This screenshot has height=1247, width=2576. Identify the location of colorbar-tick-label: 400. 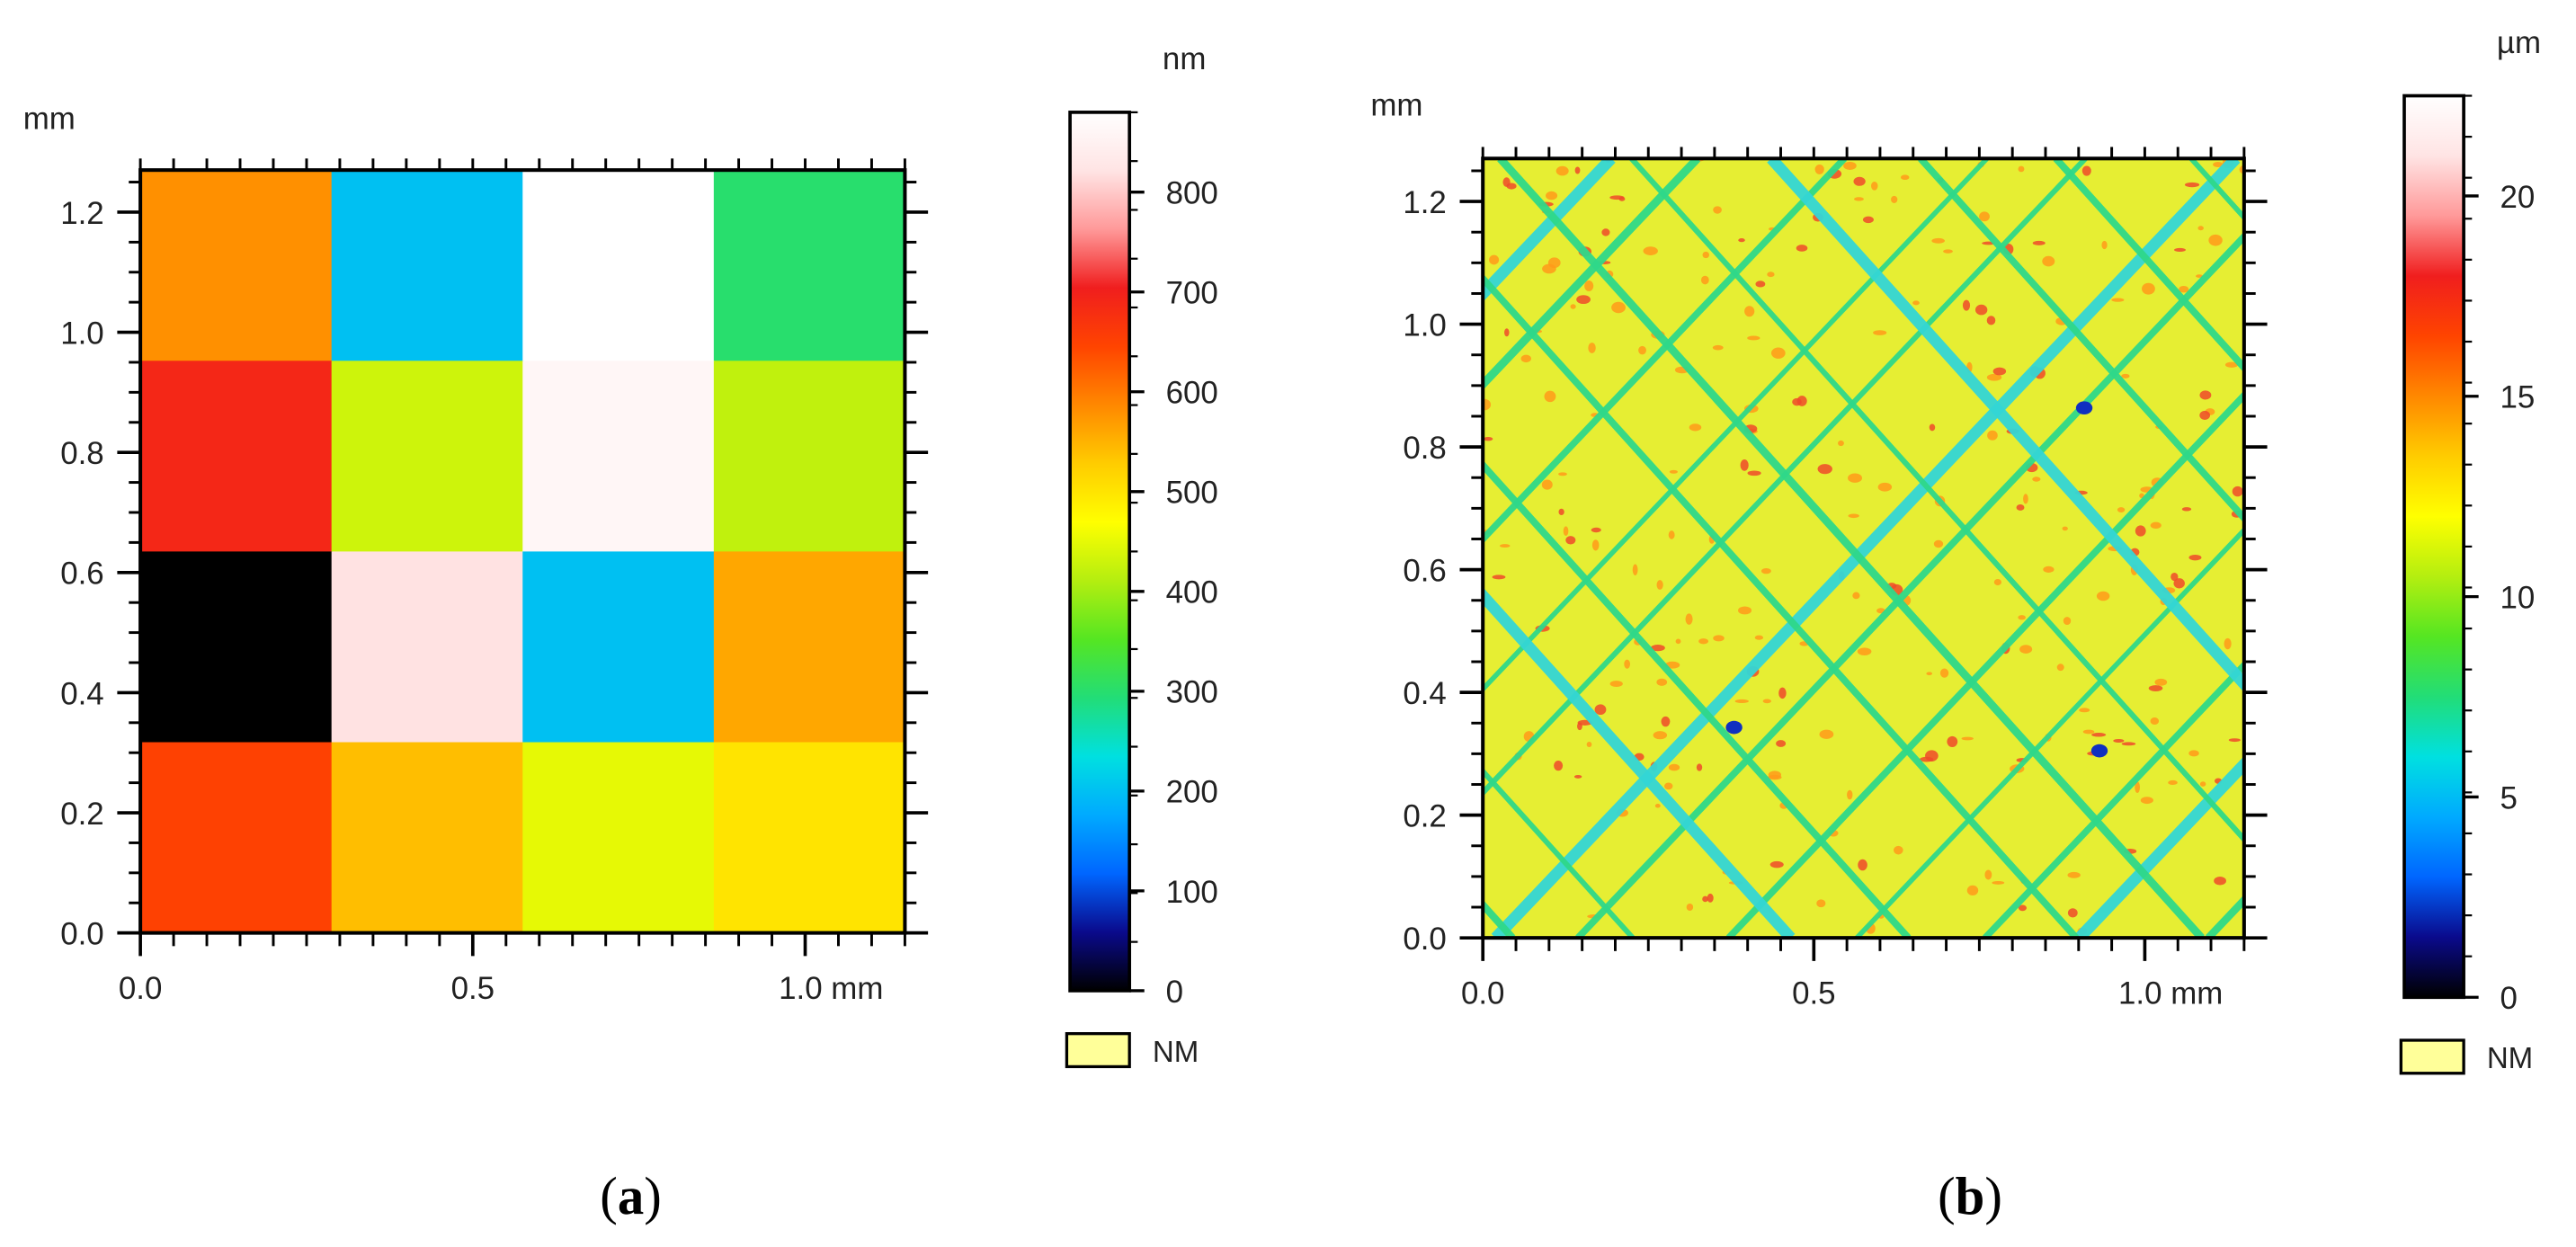
(1192, 592).